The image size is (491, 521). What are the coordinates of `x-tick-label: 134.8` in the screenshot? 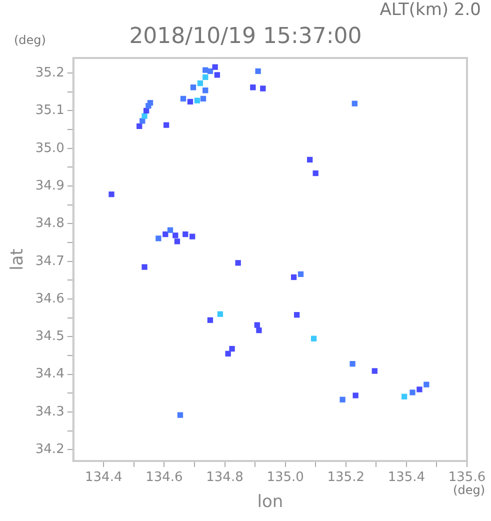 It's located at (225, 478).